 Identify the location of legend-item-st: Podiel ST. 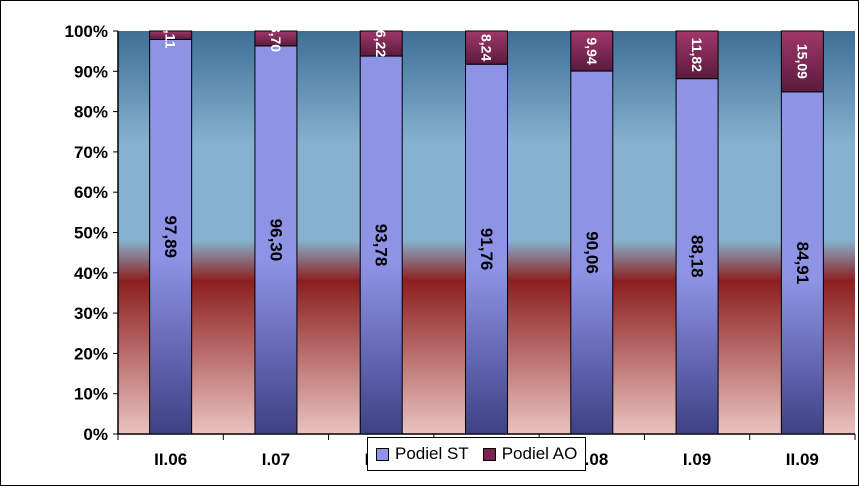
(422, 454).